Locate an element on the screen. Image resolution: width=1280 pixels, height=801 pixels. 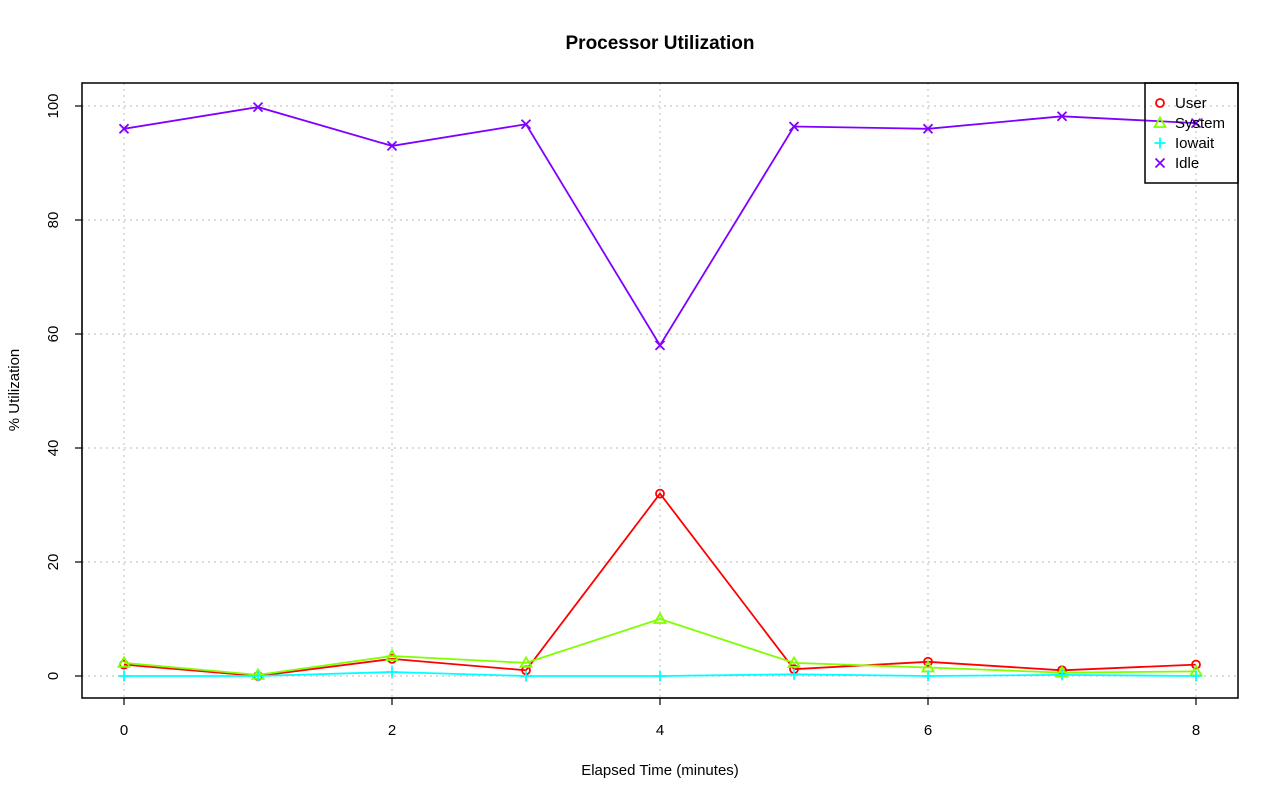
y-tick-label: 80 is located at coordinates (53, 220).